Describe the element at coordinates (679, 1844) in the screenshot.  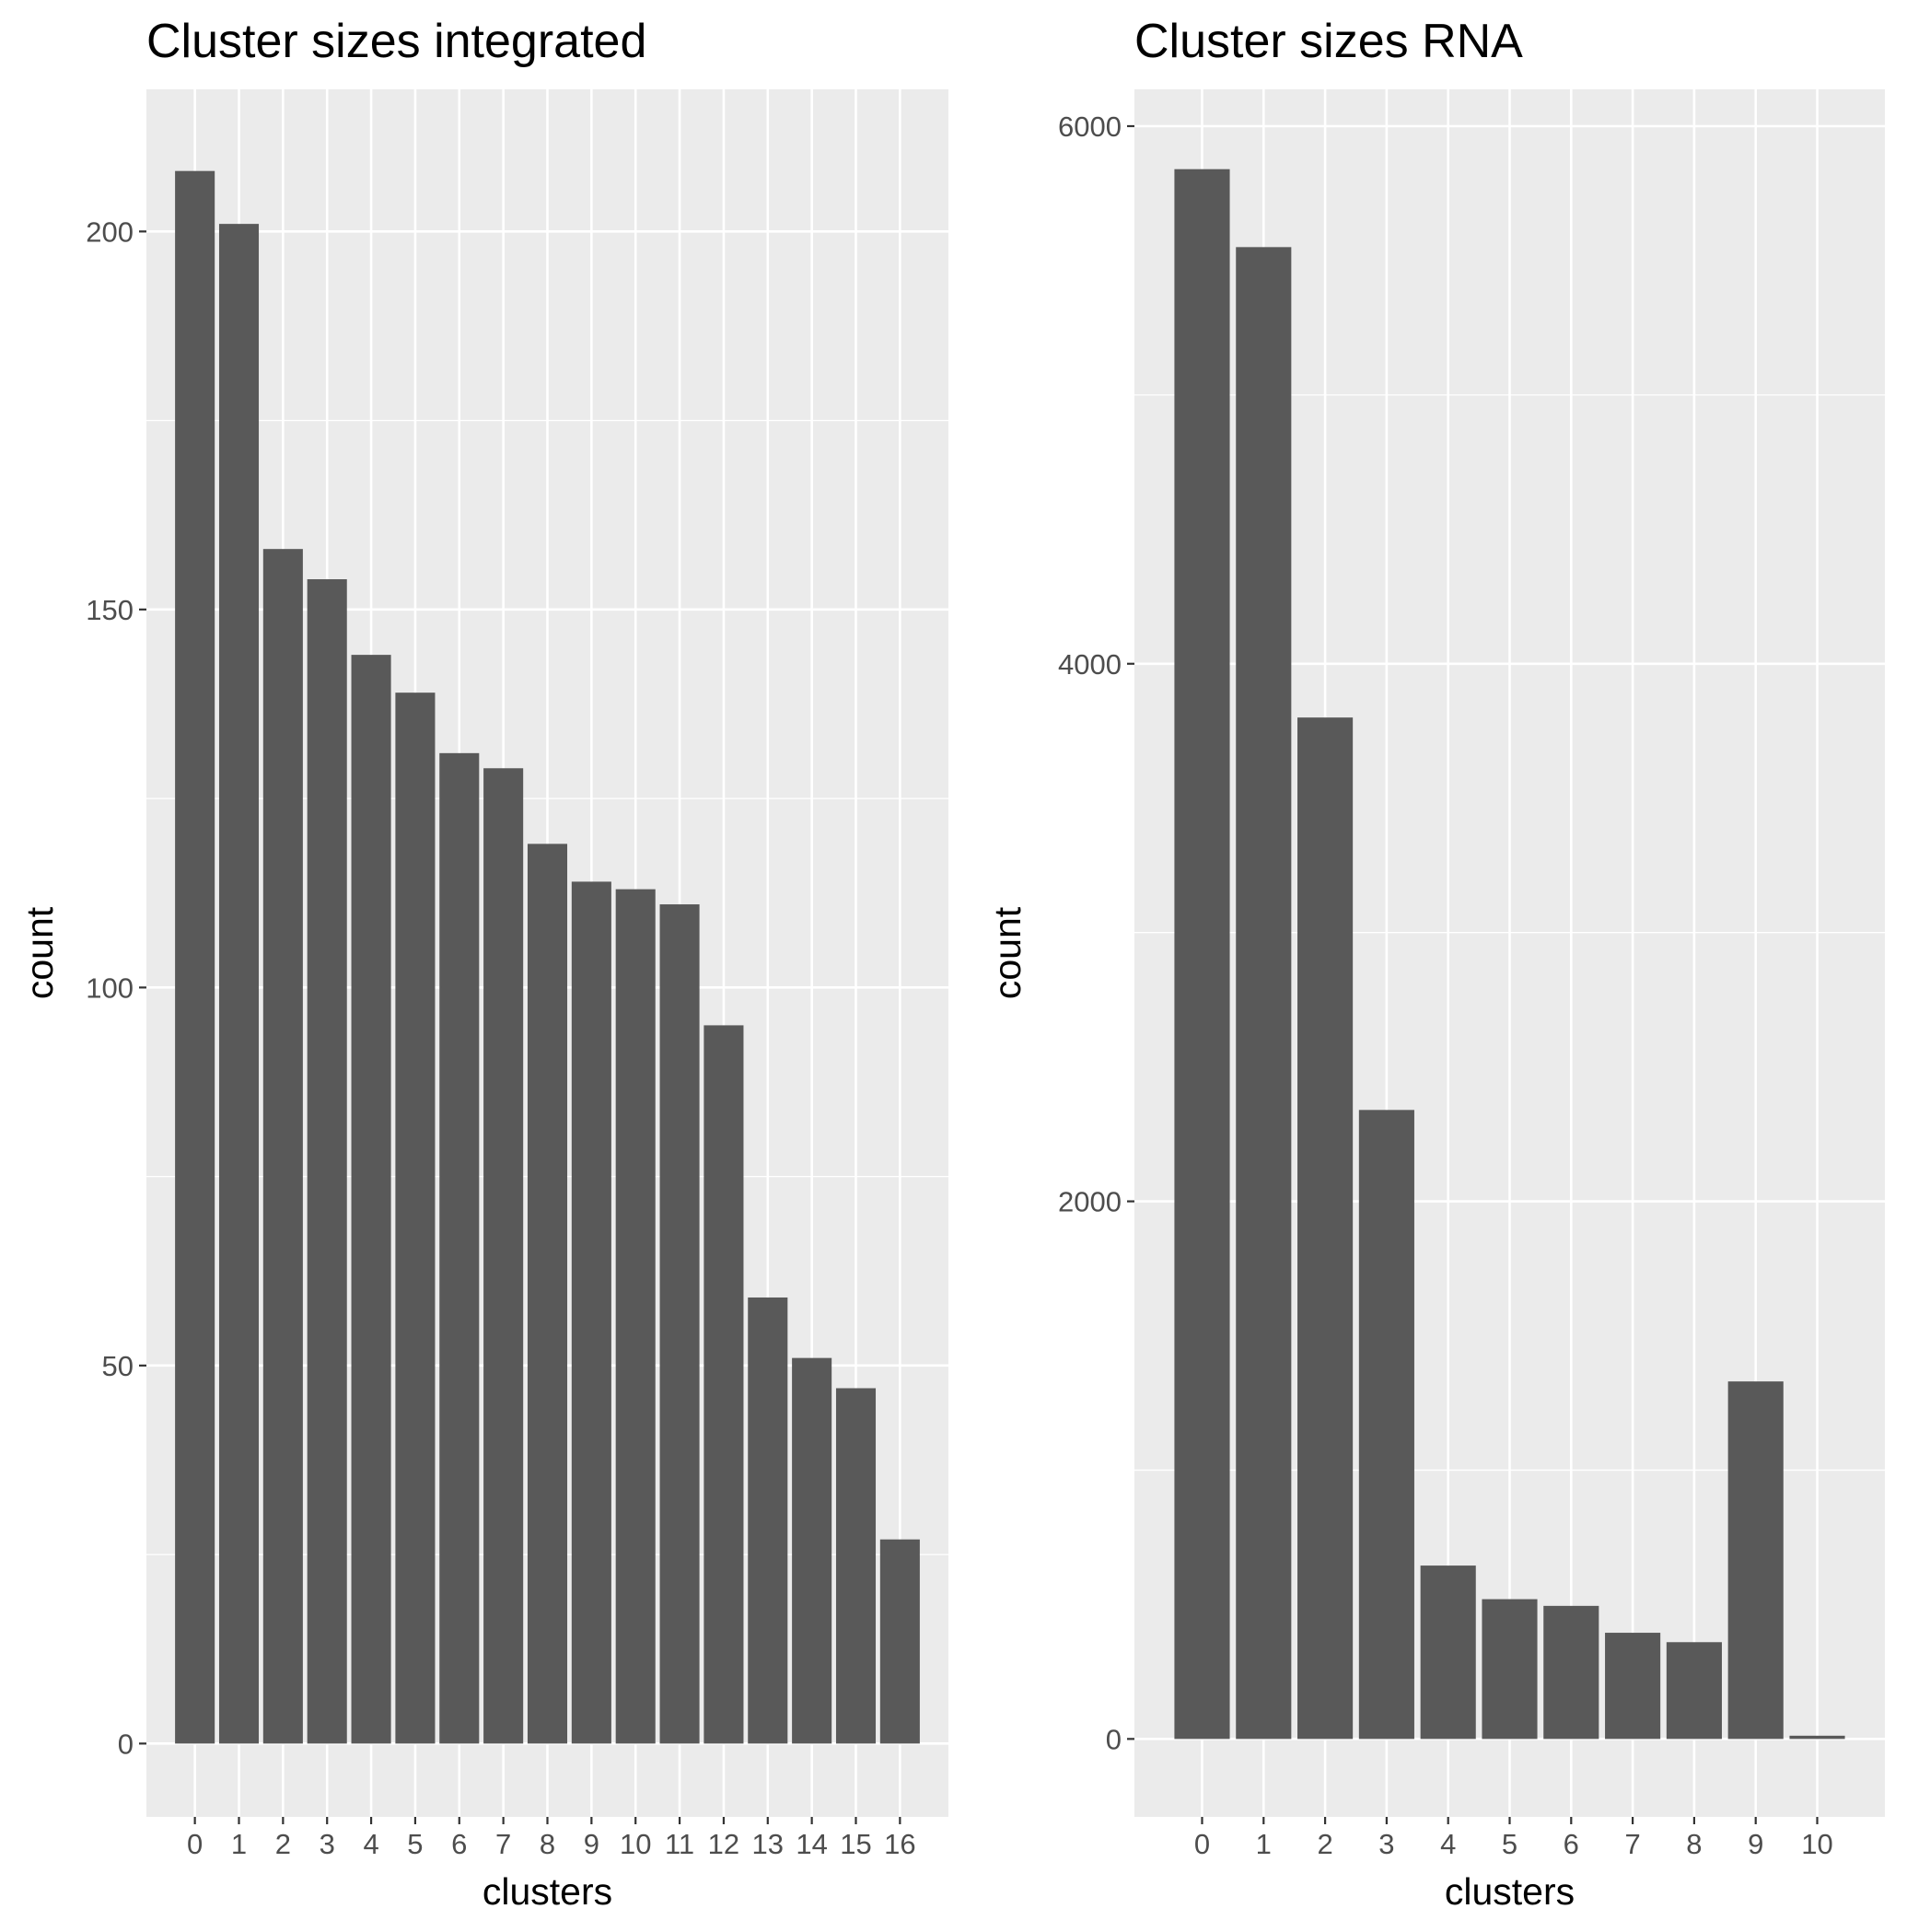
I see `x-tick-label: 11` at that location.